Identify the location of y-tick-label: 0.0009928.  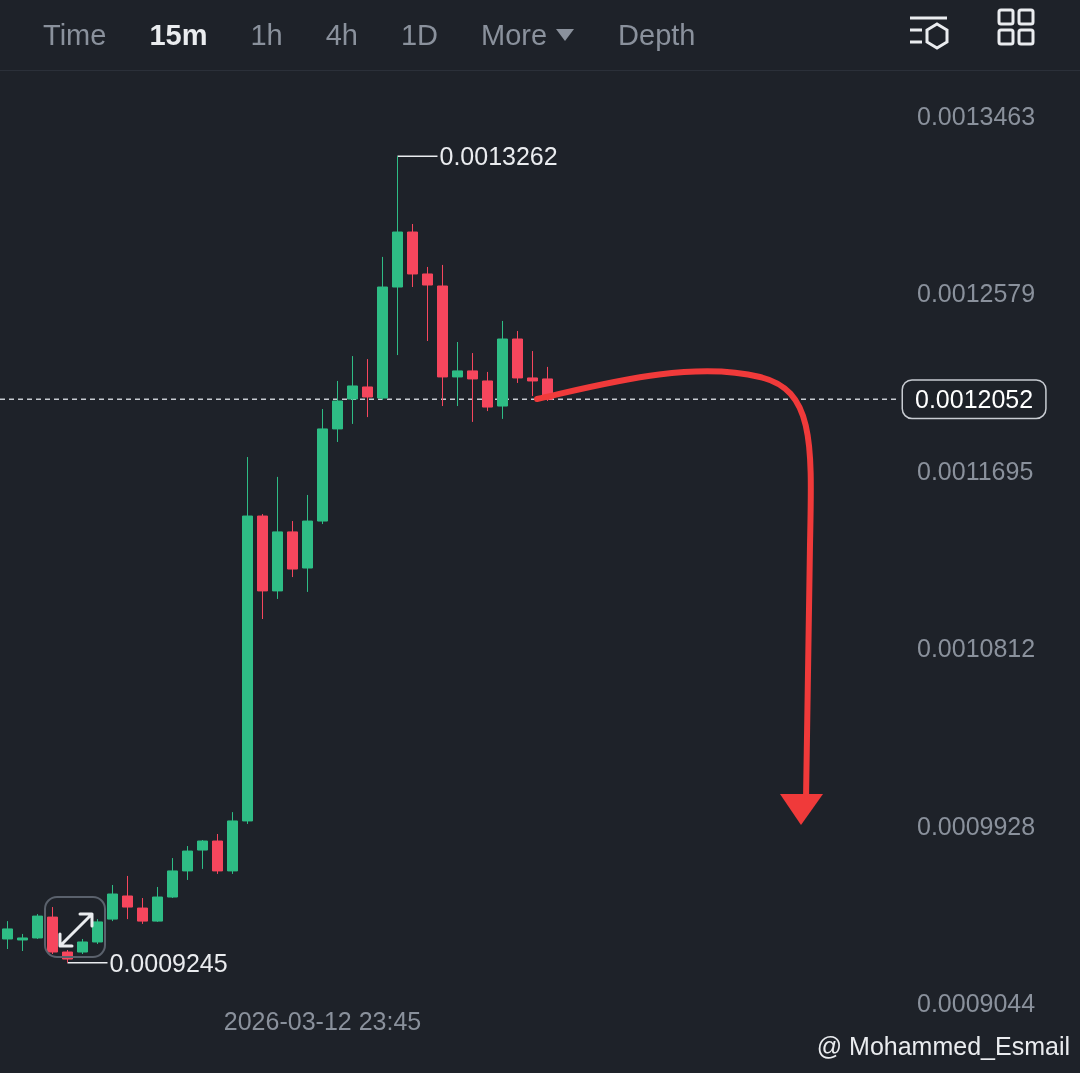
(976, 825).